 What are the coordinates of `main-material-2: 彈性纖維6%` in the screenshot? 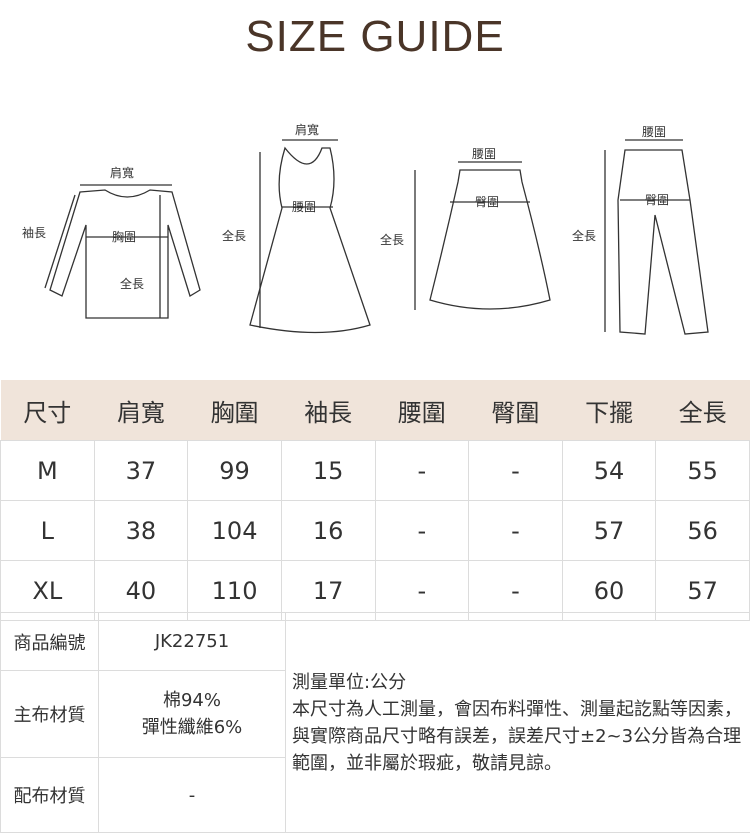 It's located at (192, 727).